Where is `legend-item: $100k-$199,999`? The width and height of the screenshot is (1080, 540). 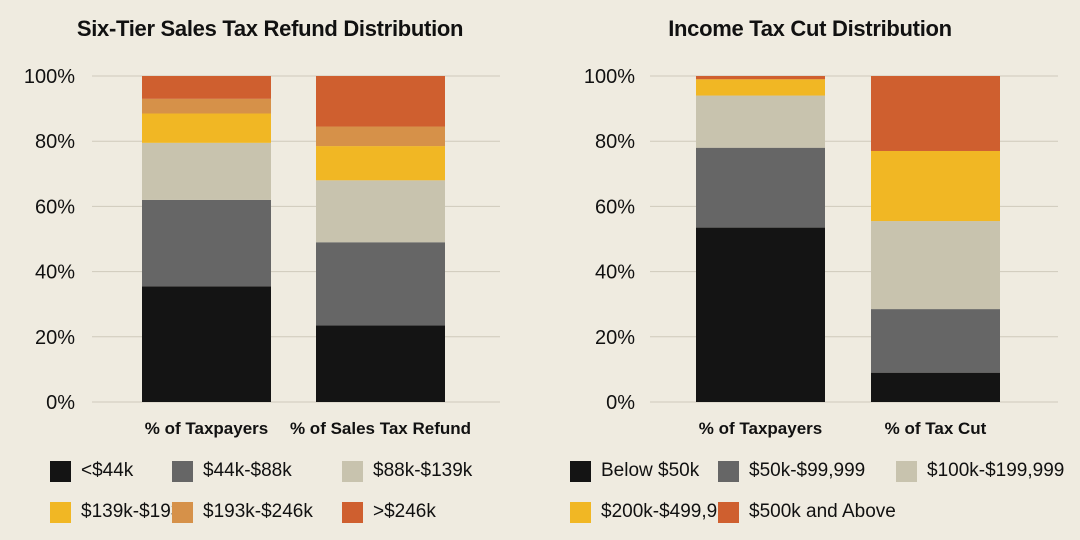
legend-item: $100k-$199,999 is located at coordinates (980, 471).